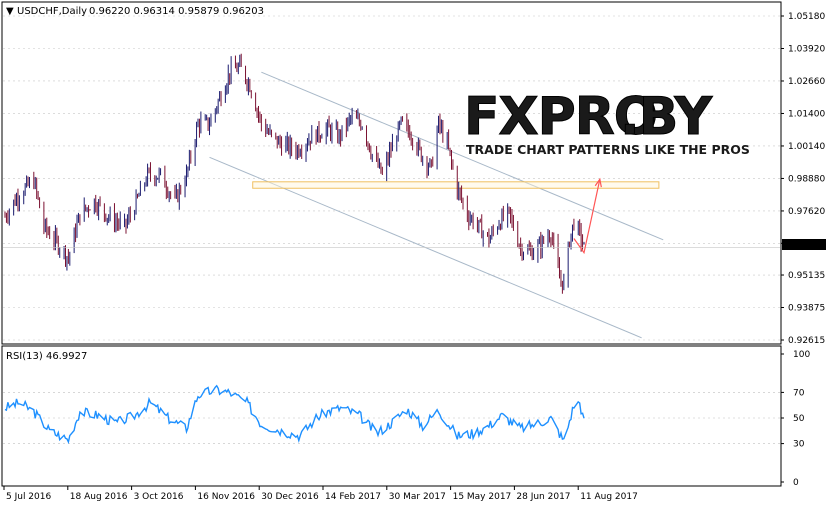 The width and height of the screenshot is (830, 508). Describe the element at coordinates (801, 355) in the screenshot. I see `rsi-tick-label: 100` at that location.